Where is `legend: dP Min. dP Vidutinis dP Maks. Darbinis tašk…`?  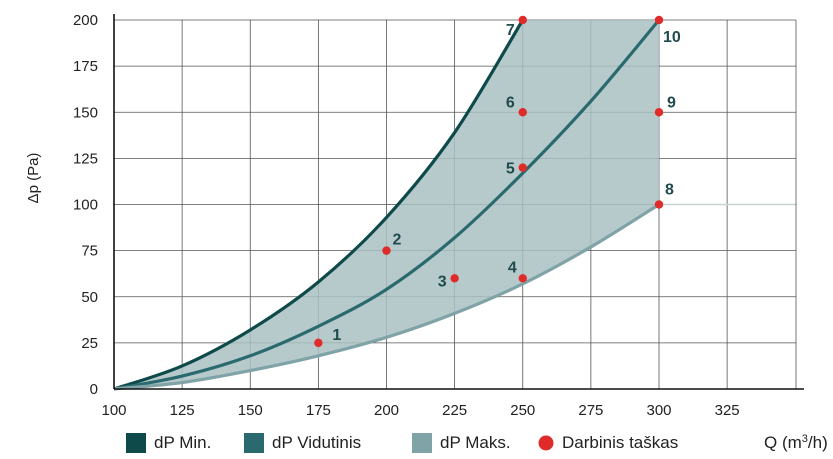 legend: dP Min. dP Vidutinis dP Maks. Darbinis tašk… is located at coordinates (402, 443).